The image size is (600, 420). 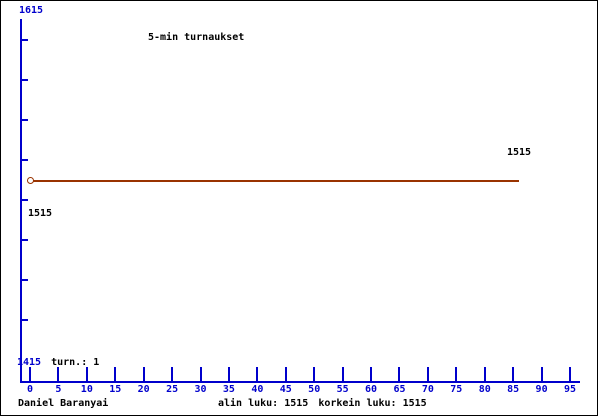 What do you see at coordinates (300, 382) in the screenshot?
I see `x-axis` at bounding box center [300, 382].